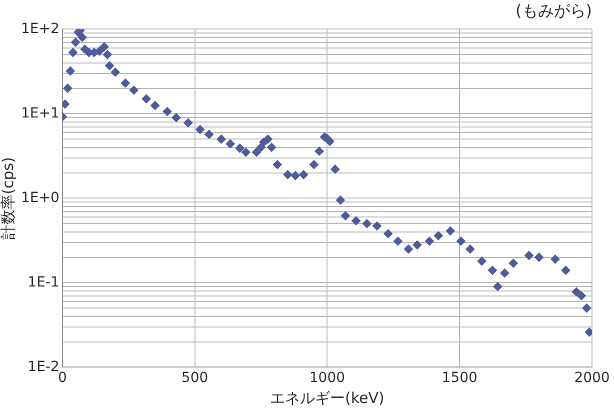 The image size is (614, 408). I want to click on y-axis-title: 計数率(cps), so click(8, 198).